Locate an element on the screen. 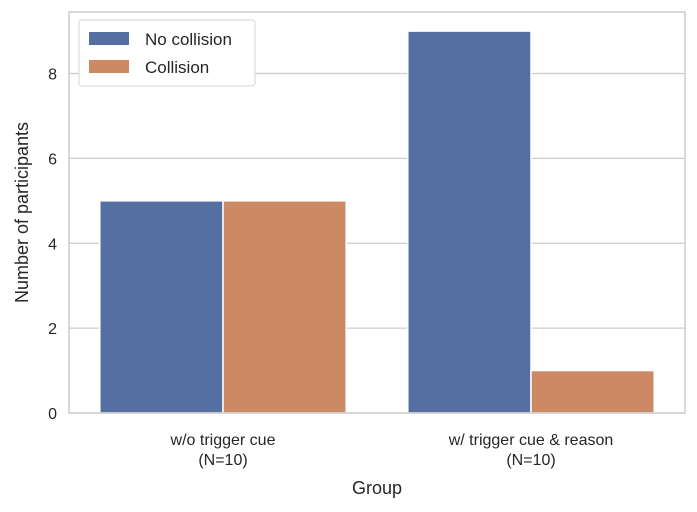 The image size is (697, 512). y-tick-label: 0 is located at coordinates (52, 414).